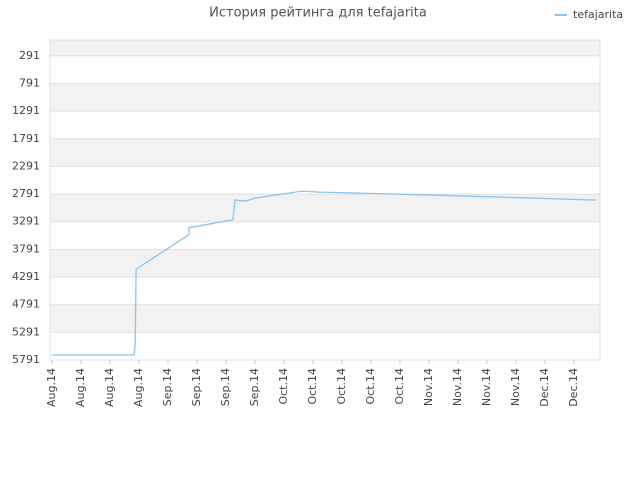 This screenshot has height=480, width=640. What do you see at coordinates (29, 82) in the screenshot?
I see `y-tick-label: 791` at bounding box center [29, 82].